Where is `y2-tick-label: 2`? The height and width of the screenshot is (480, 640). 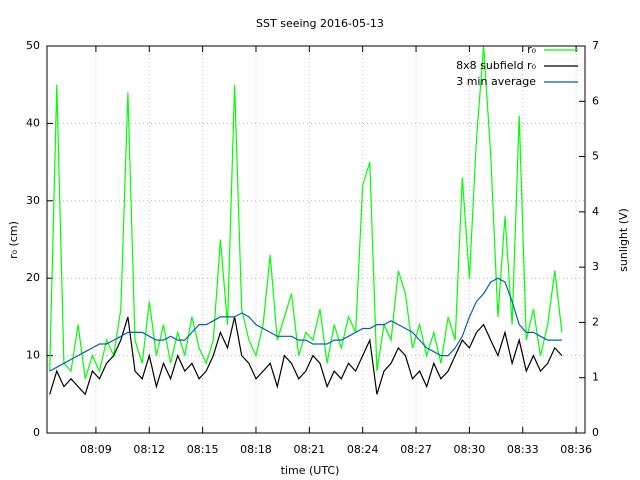 y2-tick-label: 2 is located at coordinates (595, 321).